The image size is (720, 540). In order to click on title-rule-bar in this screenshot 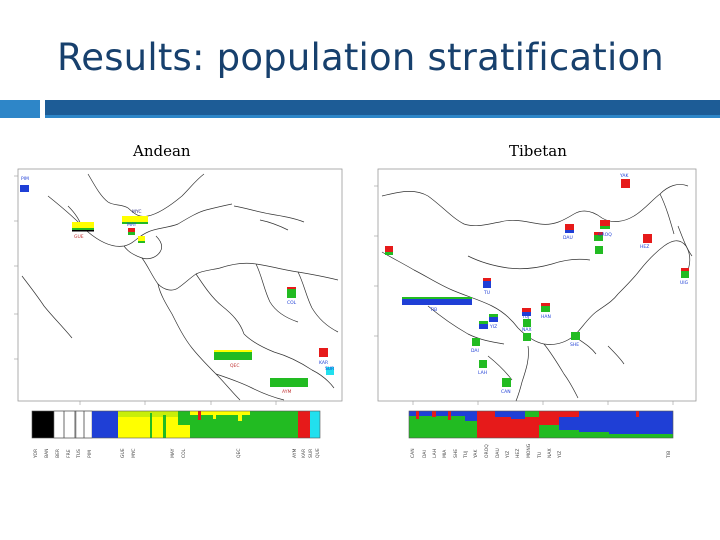, I will do `click(382, 109)`.